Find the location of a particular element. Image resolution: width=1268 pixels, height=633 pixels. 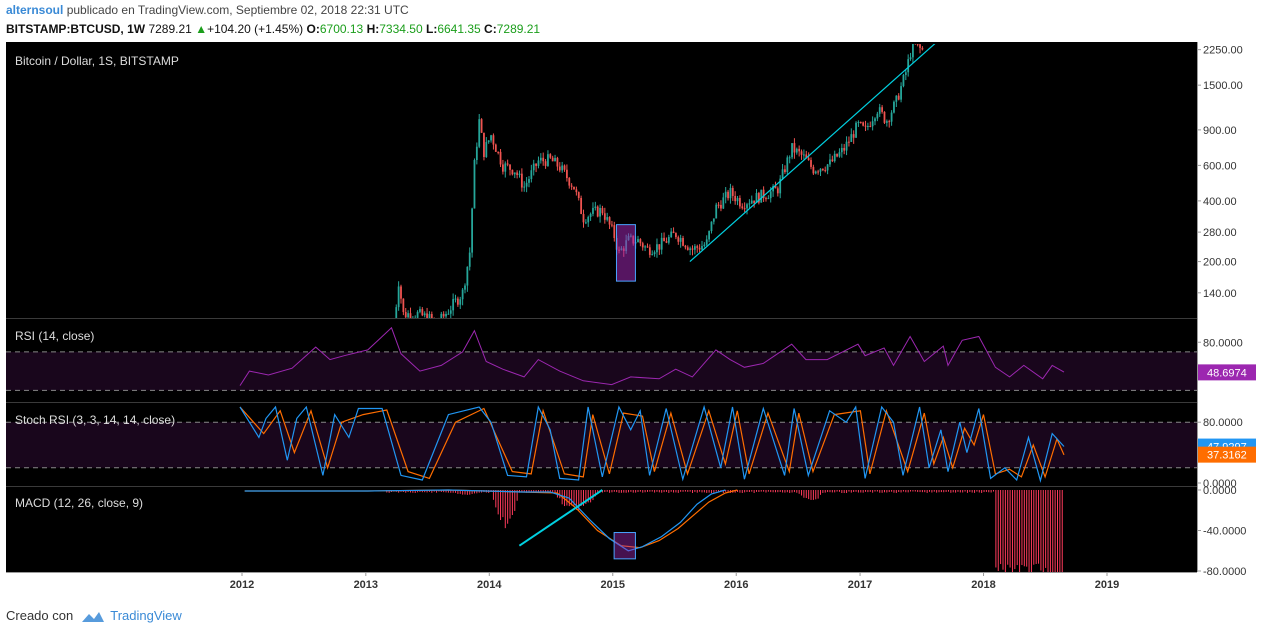

rsi-pane: 80.0000 48.6974 is located at coordinates (631, 358).